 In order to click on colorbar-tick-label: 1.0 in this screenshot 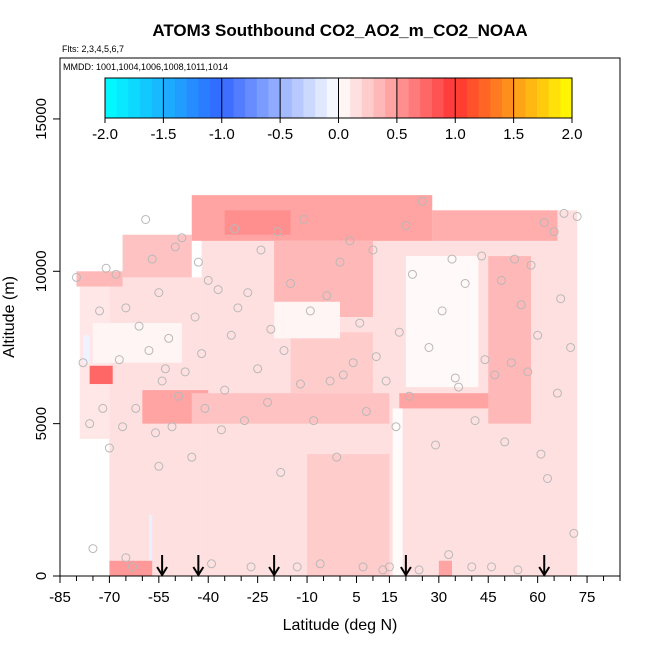, I will do `click(455, 134)`.